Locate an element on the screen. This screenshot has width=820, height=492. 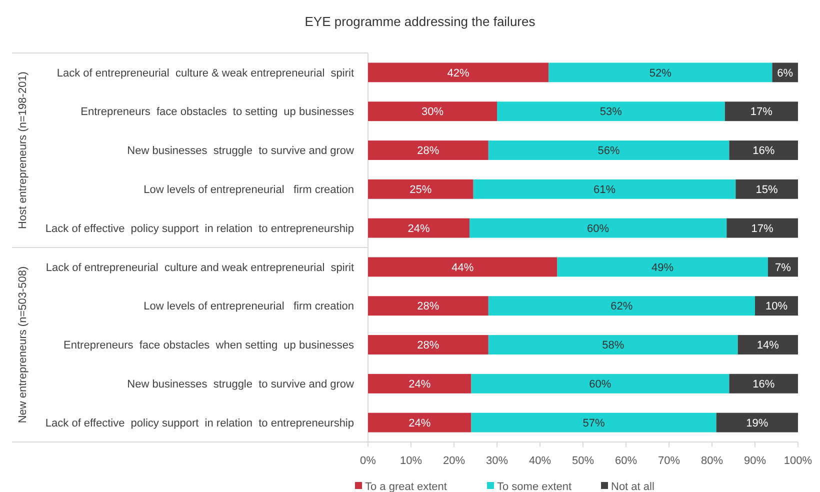
legend-label: To a great extent is located at coordinates (406, 486).